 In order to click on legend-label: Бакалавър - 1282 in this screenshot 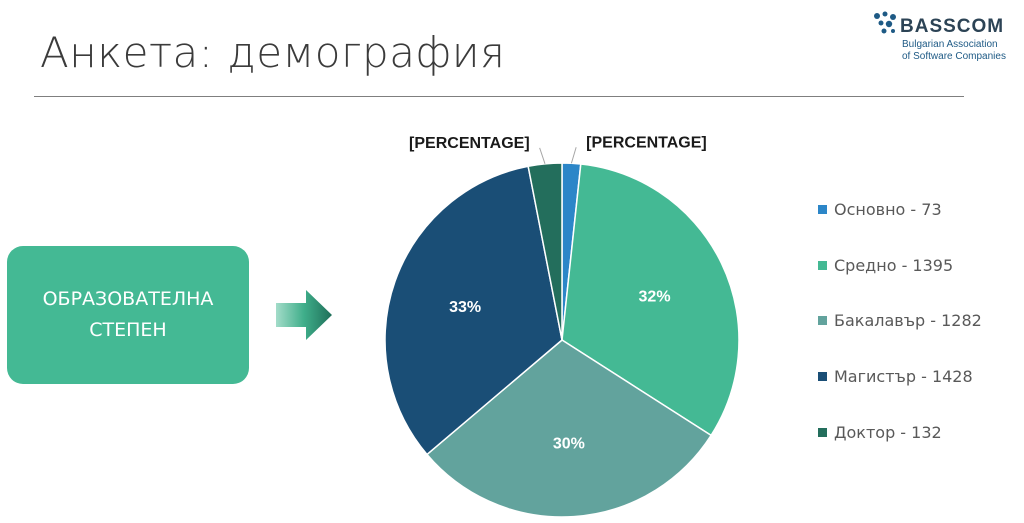, I will do `click(908, 321)`.